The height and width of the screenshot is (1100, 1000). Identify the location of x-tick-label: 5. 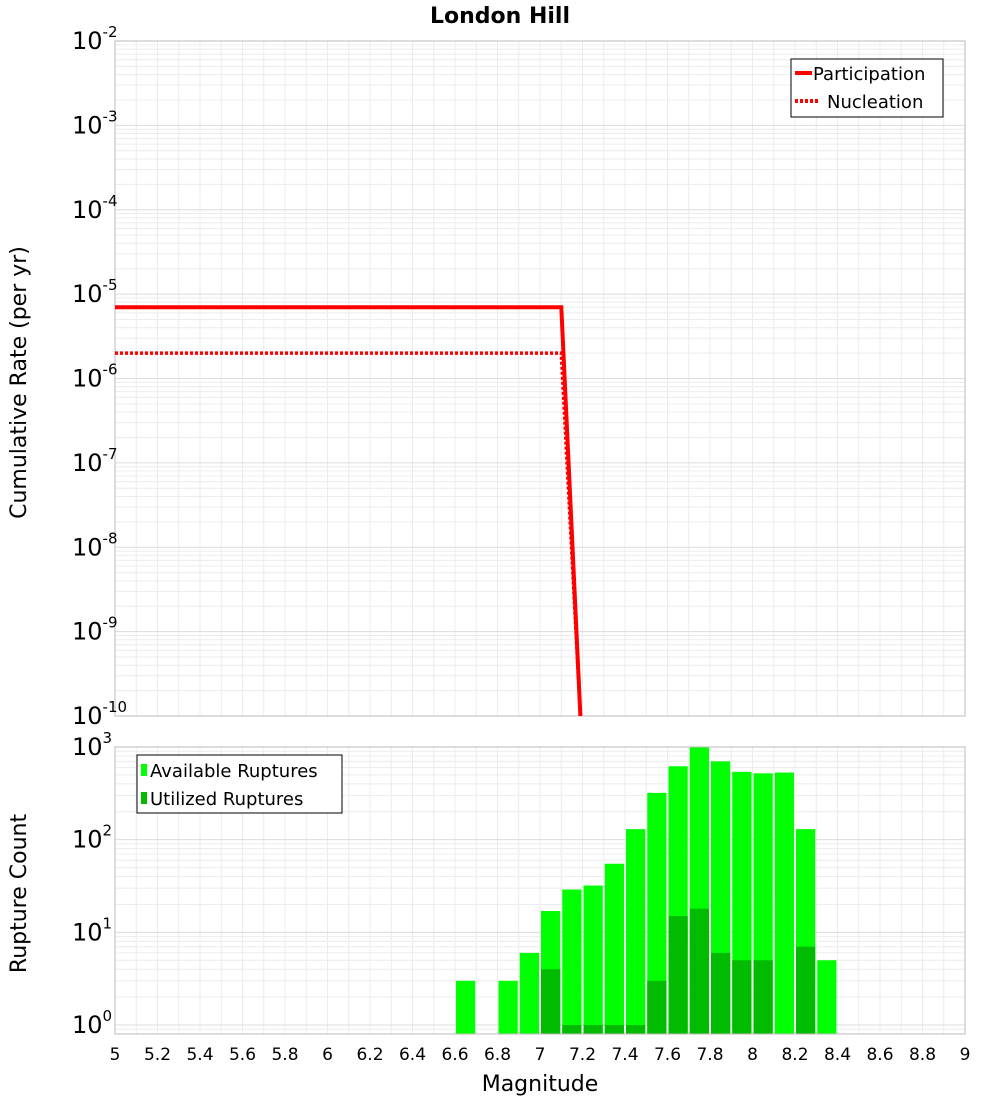
(115, 1055).